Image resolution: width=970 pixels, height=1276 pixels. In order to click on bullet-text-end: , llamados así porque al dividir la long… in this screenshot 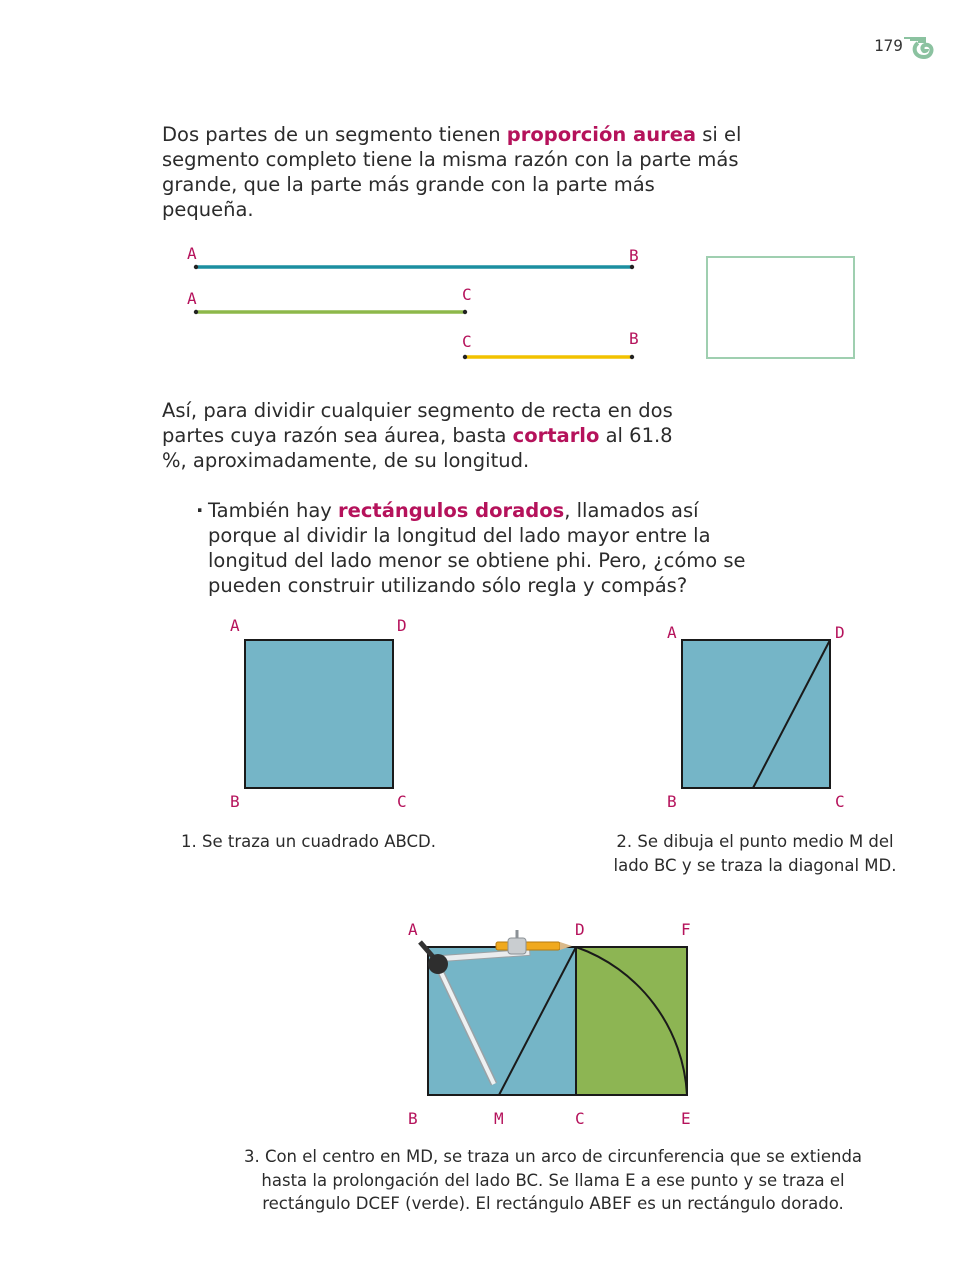, I will do `click(477, 548)`.